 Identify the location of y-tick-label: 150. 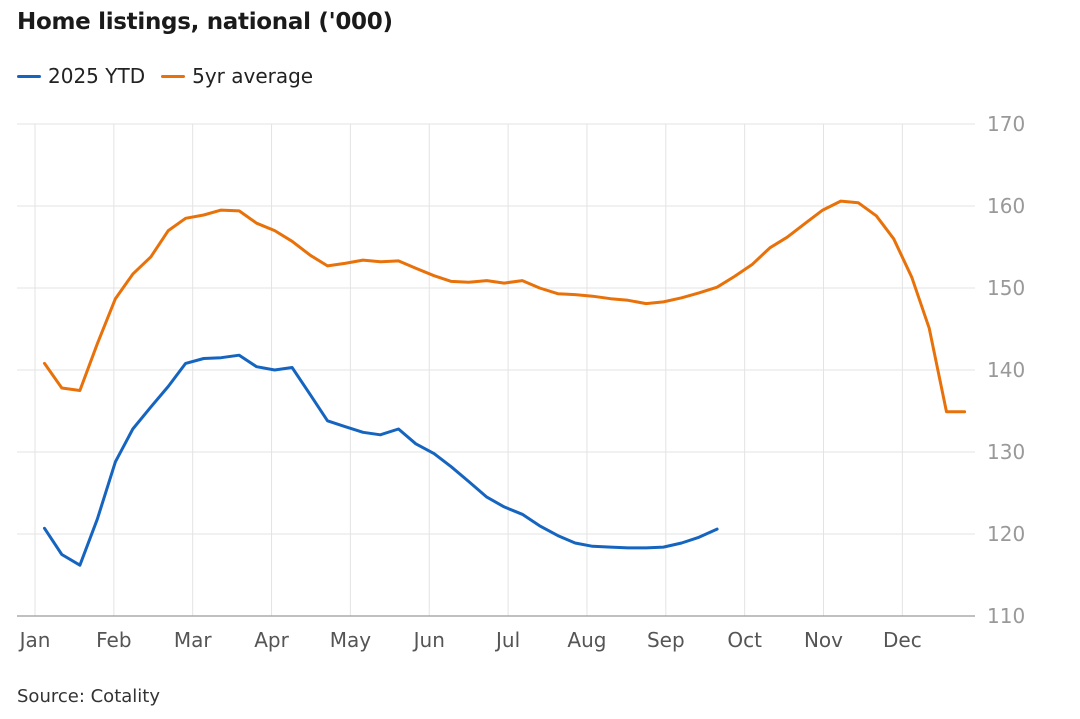
(1006, 288).